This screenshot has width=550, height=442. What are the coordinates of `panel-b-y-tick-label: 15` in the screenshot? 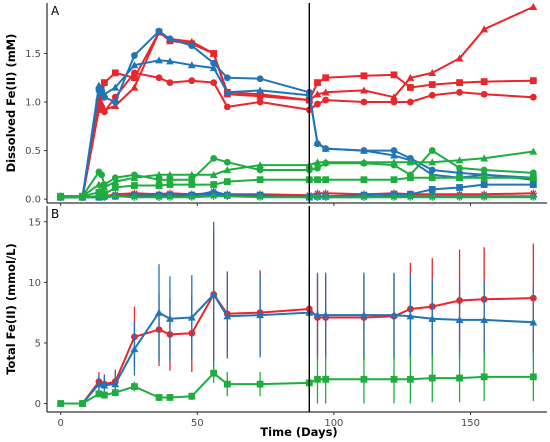 It's located at (34, 222).